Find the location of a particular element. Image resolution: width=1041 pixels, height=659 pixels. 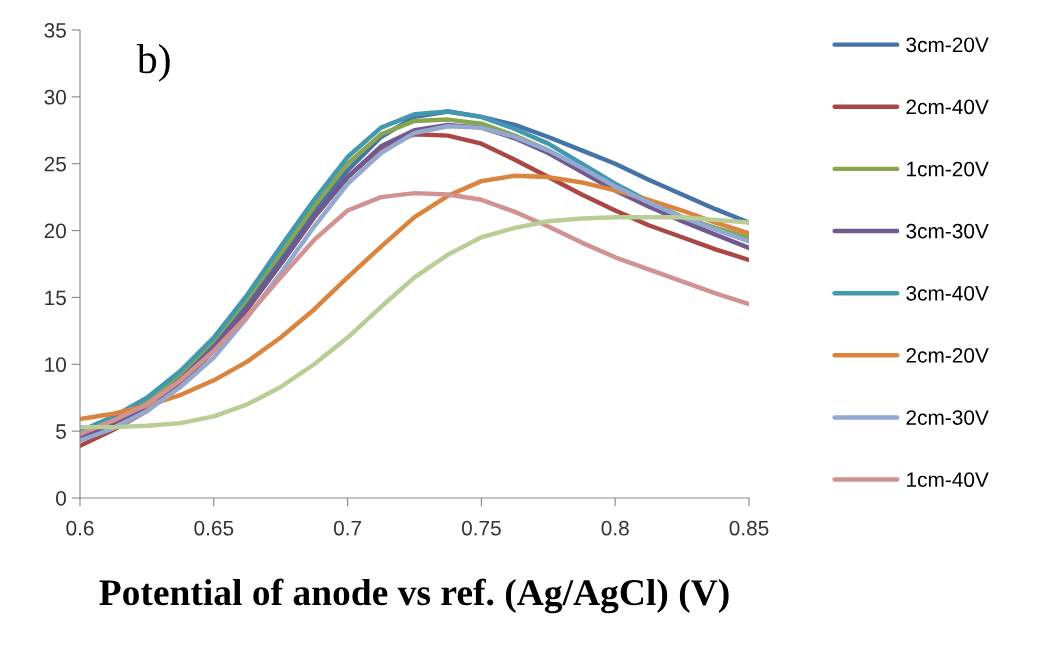

legend-label: 3cm-30V is located at coordinates (947, 231).